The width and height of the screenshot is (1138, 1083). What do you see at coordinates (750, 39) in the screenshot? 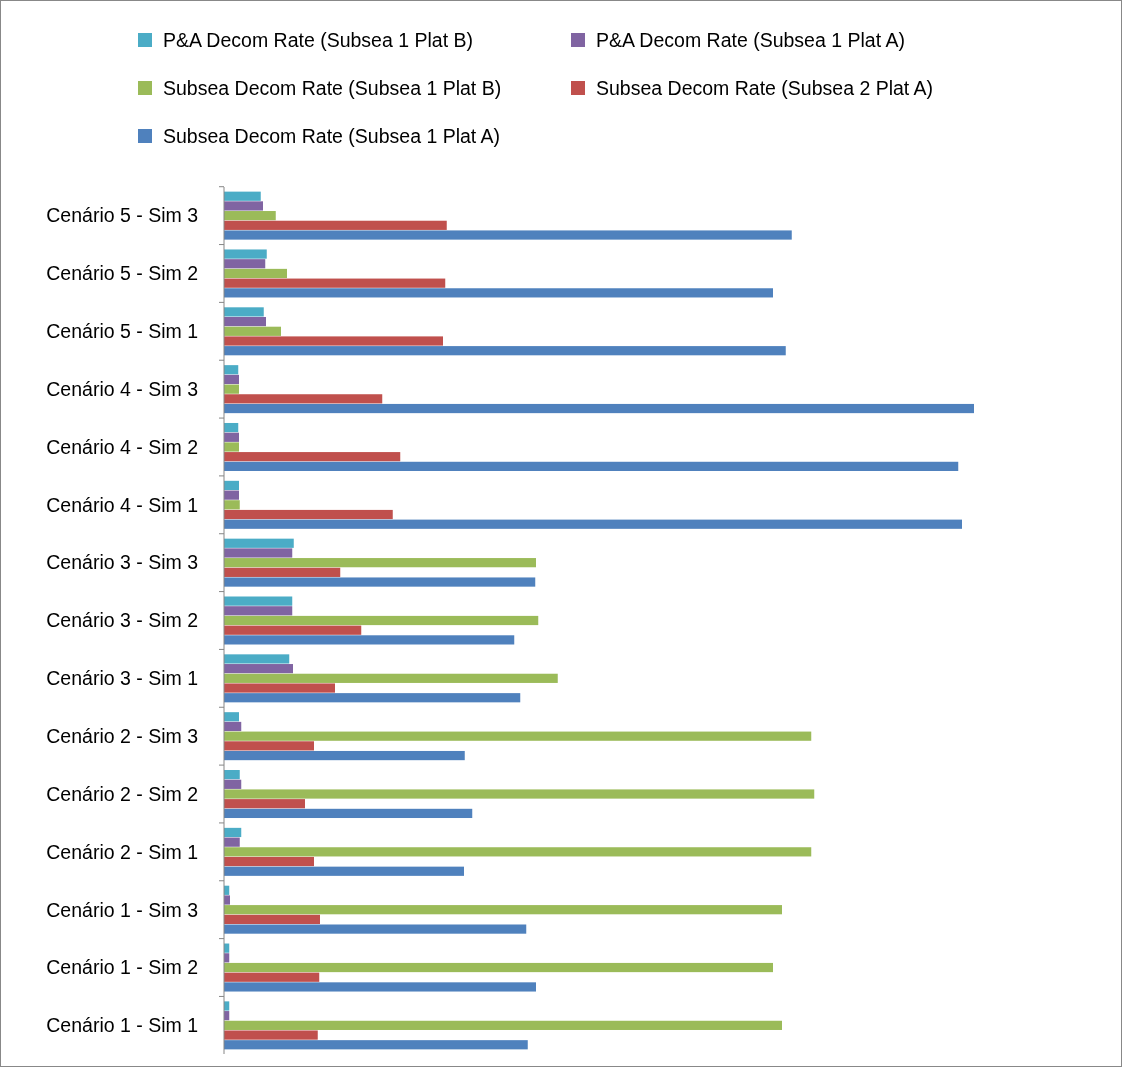
I see `legend-label: P&A Decom Rate (Subsea 1 Plat A)` at bounding box center [750, 39].